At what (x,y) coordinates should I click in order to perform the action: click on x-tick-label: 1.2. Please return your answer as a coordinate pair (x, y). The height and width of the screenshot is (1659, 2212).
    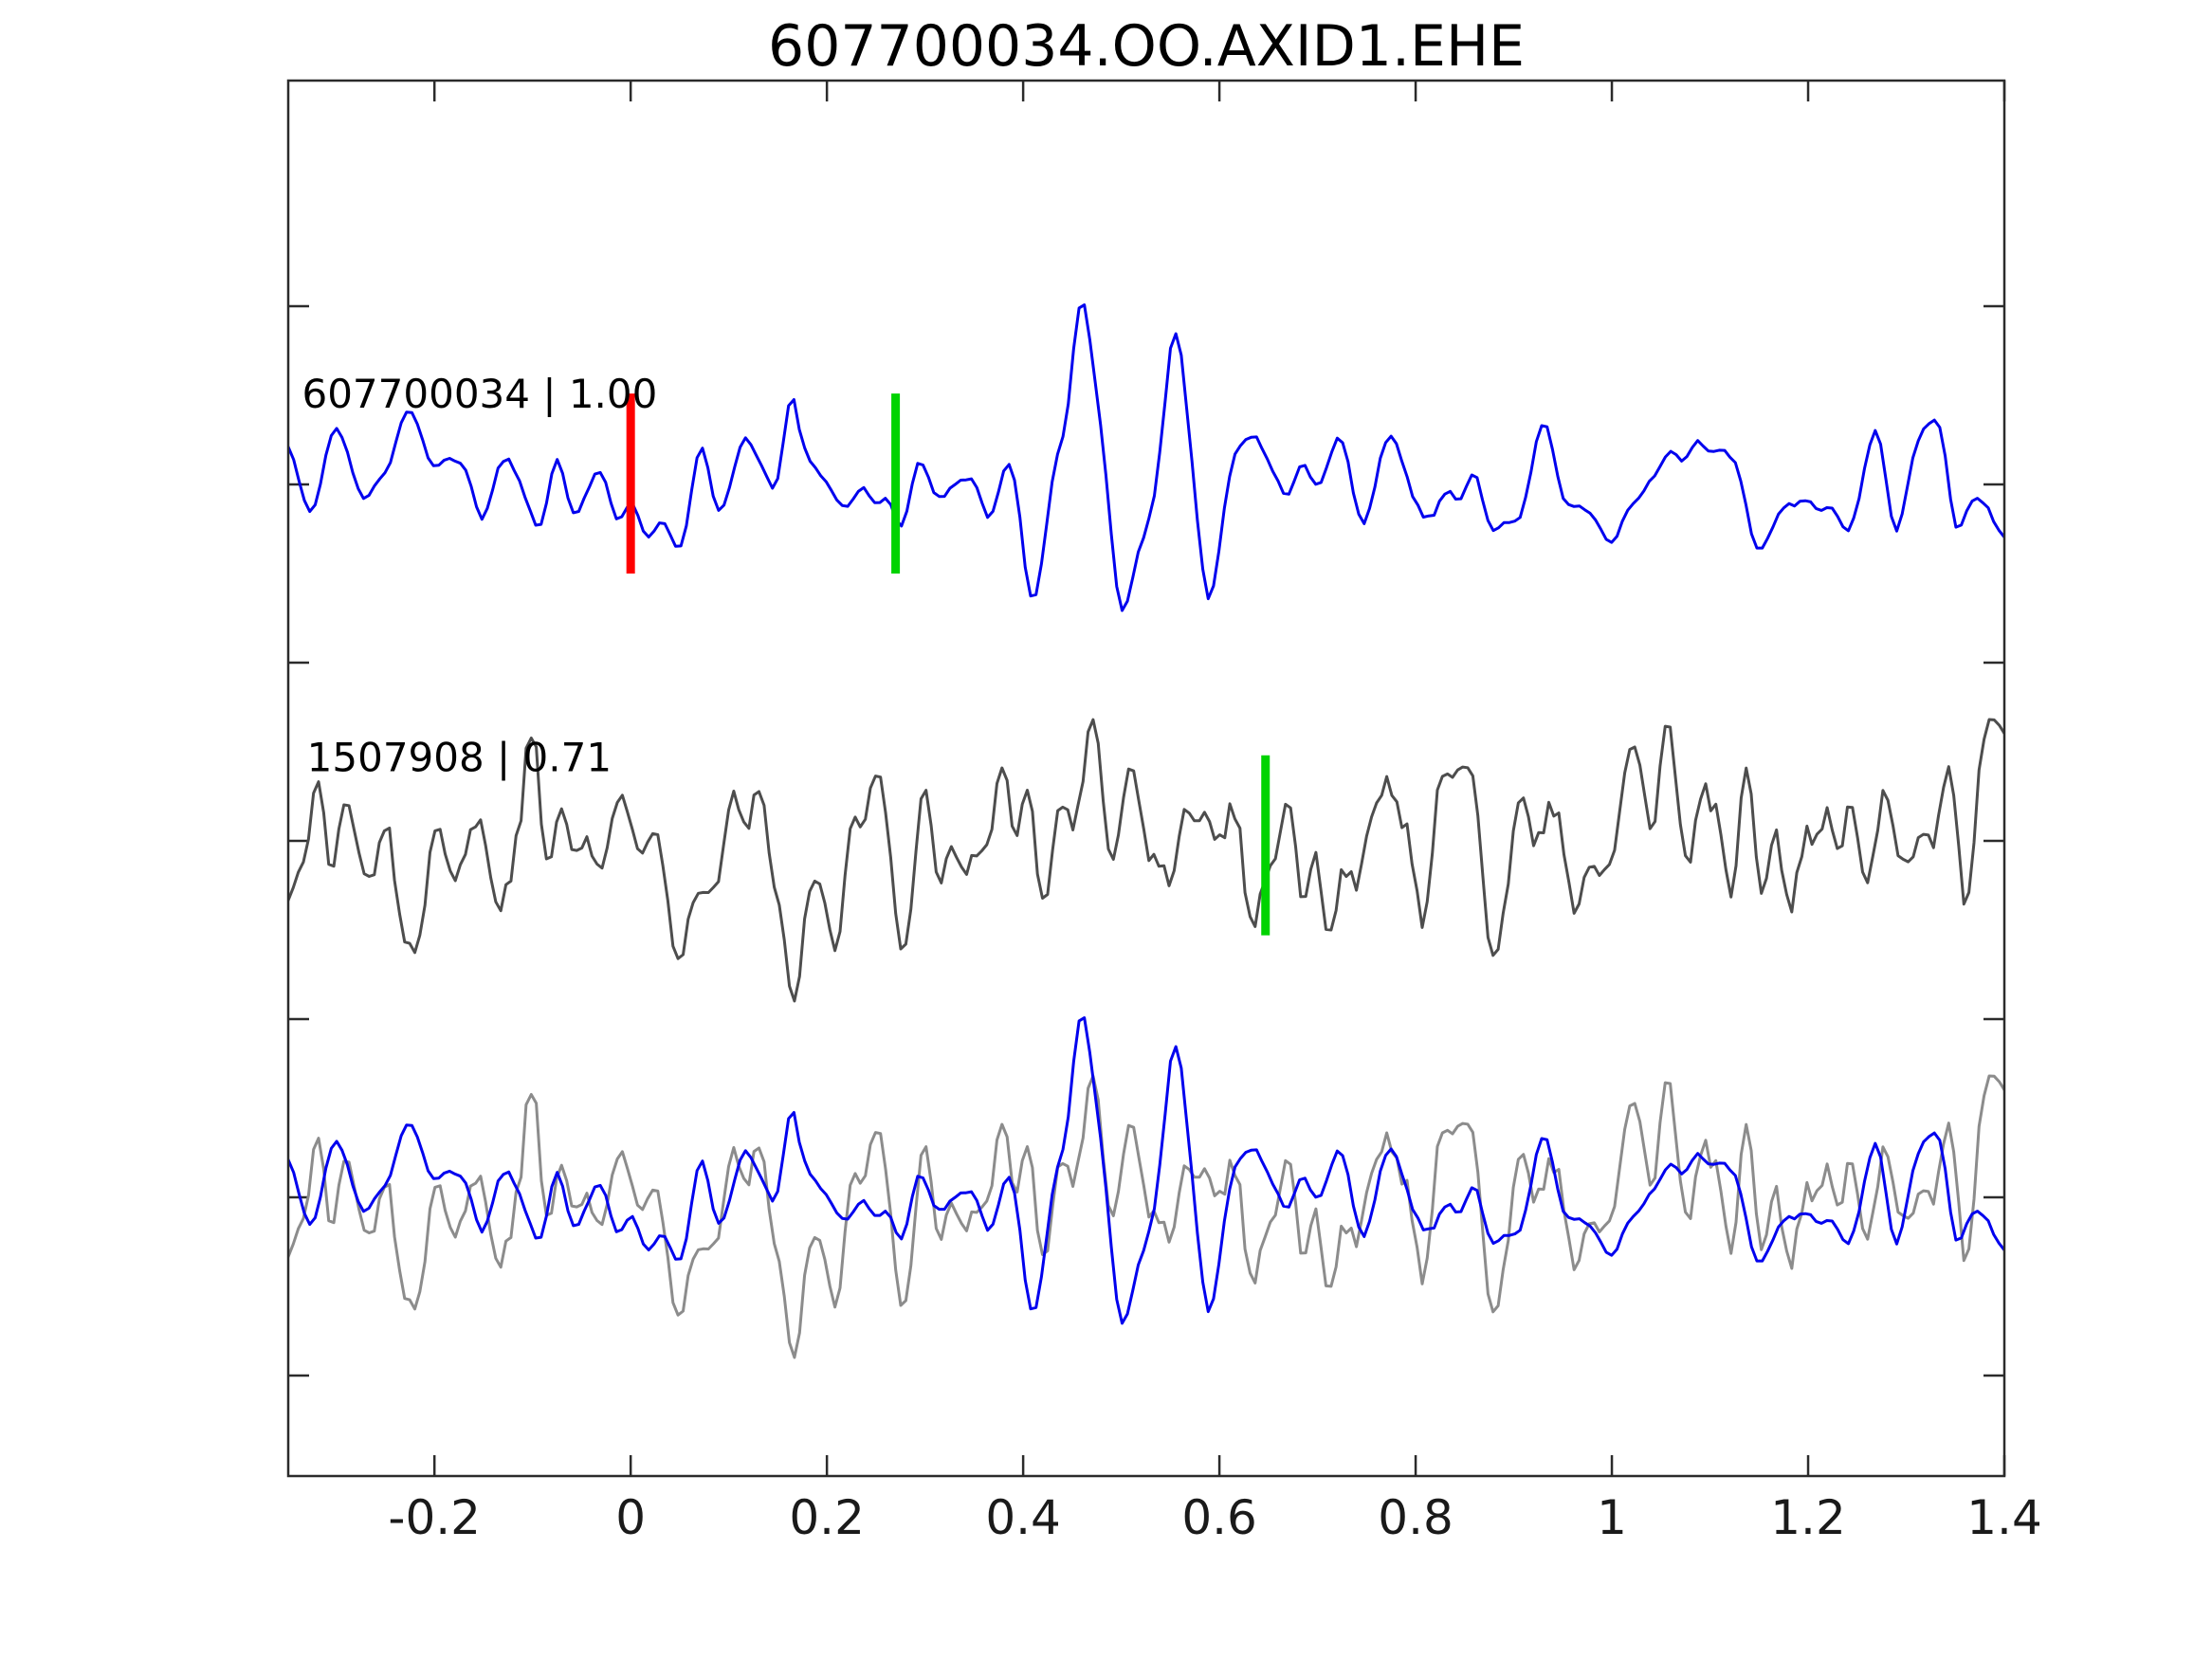
    Looking at the image, I should click on (1808, 1517).